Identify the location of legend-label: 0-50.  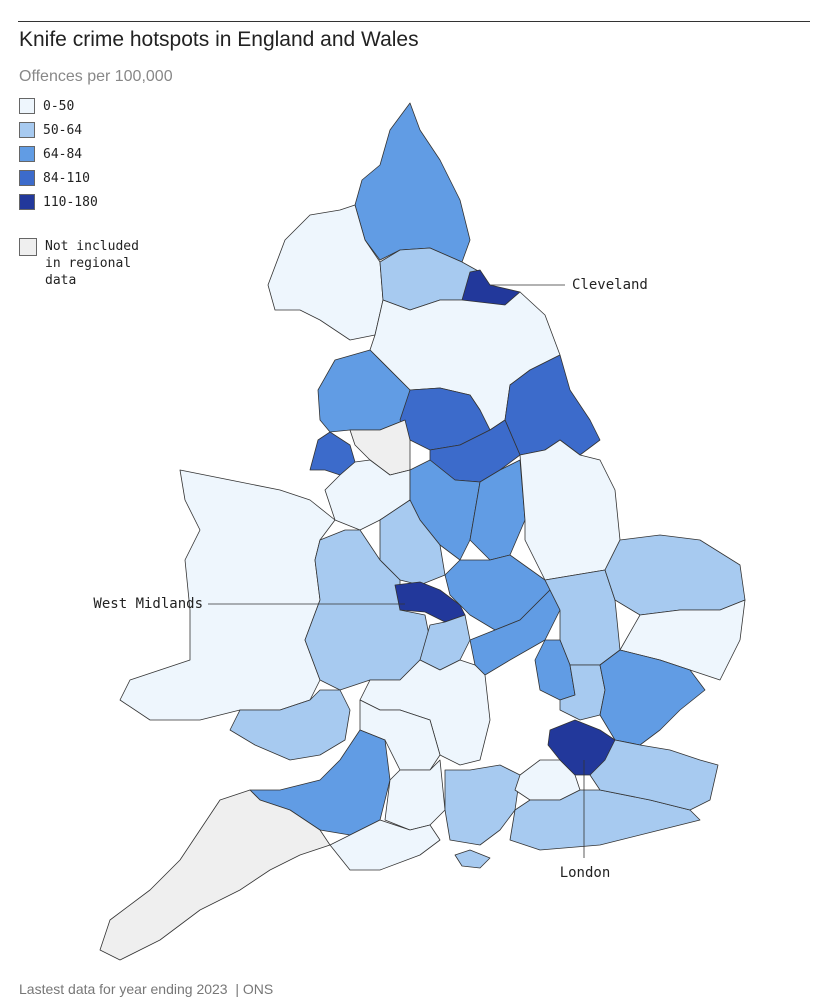
(59, 106).